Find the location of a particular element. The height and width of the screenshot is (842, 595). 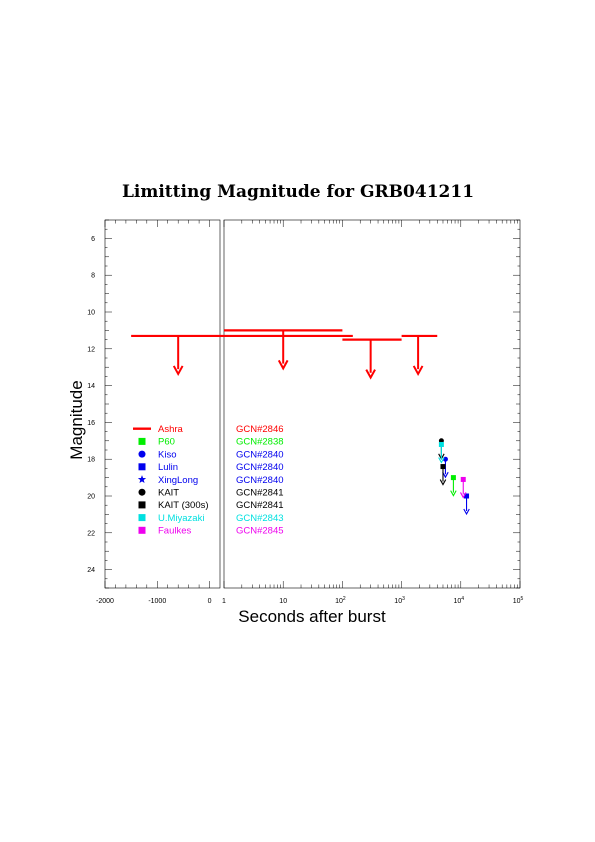

legend-series-name: Faulkes is located at coordinates (175, 531).